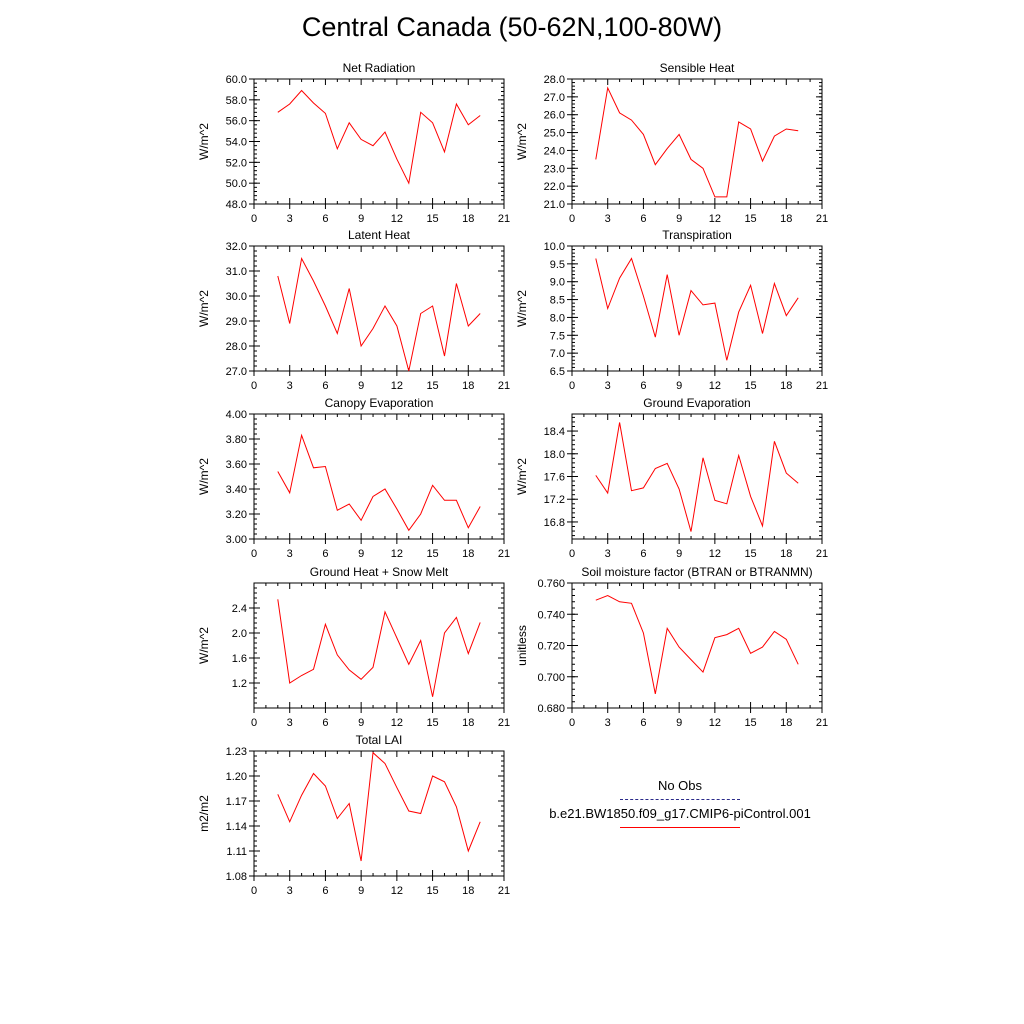 The image size is (1024, 1024). Describe the element at coordinates (236, 827) in the screenshot. I see `y-tick-label: 1.14` at that location.